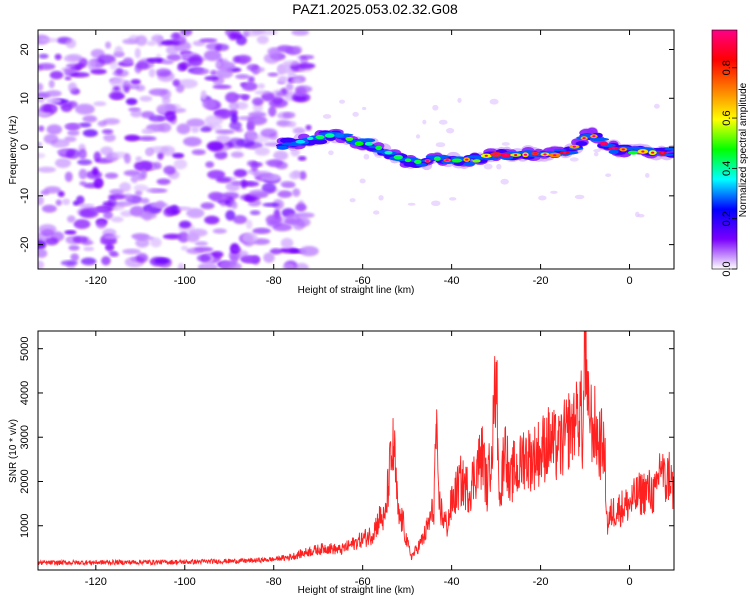  I want to click on snr-y-tick-label: 3000, so click(25, 437).